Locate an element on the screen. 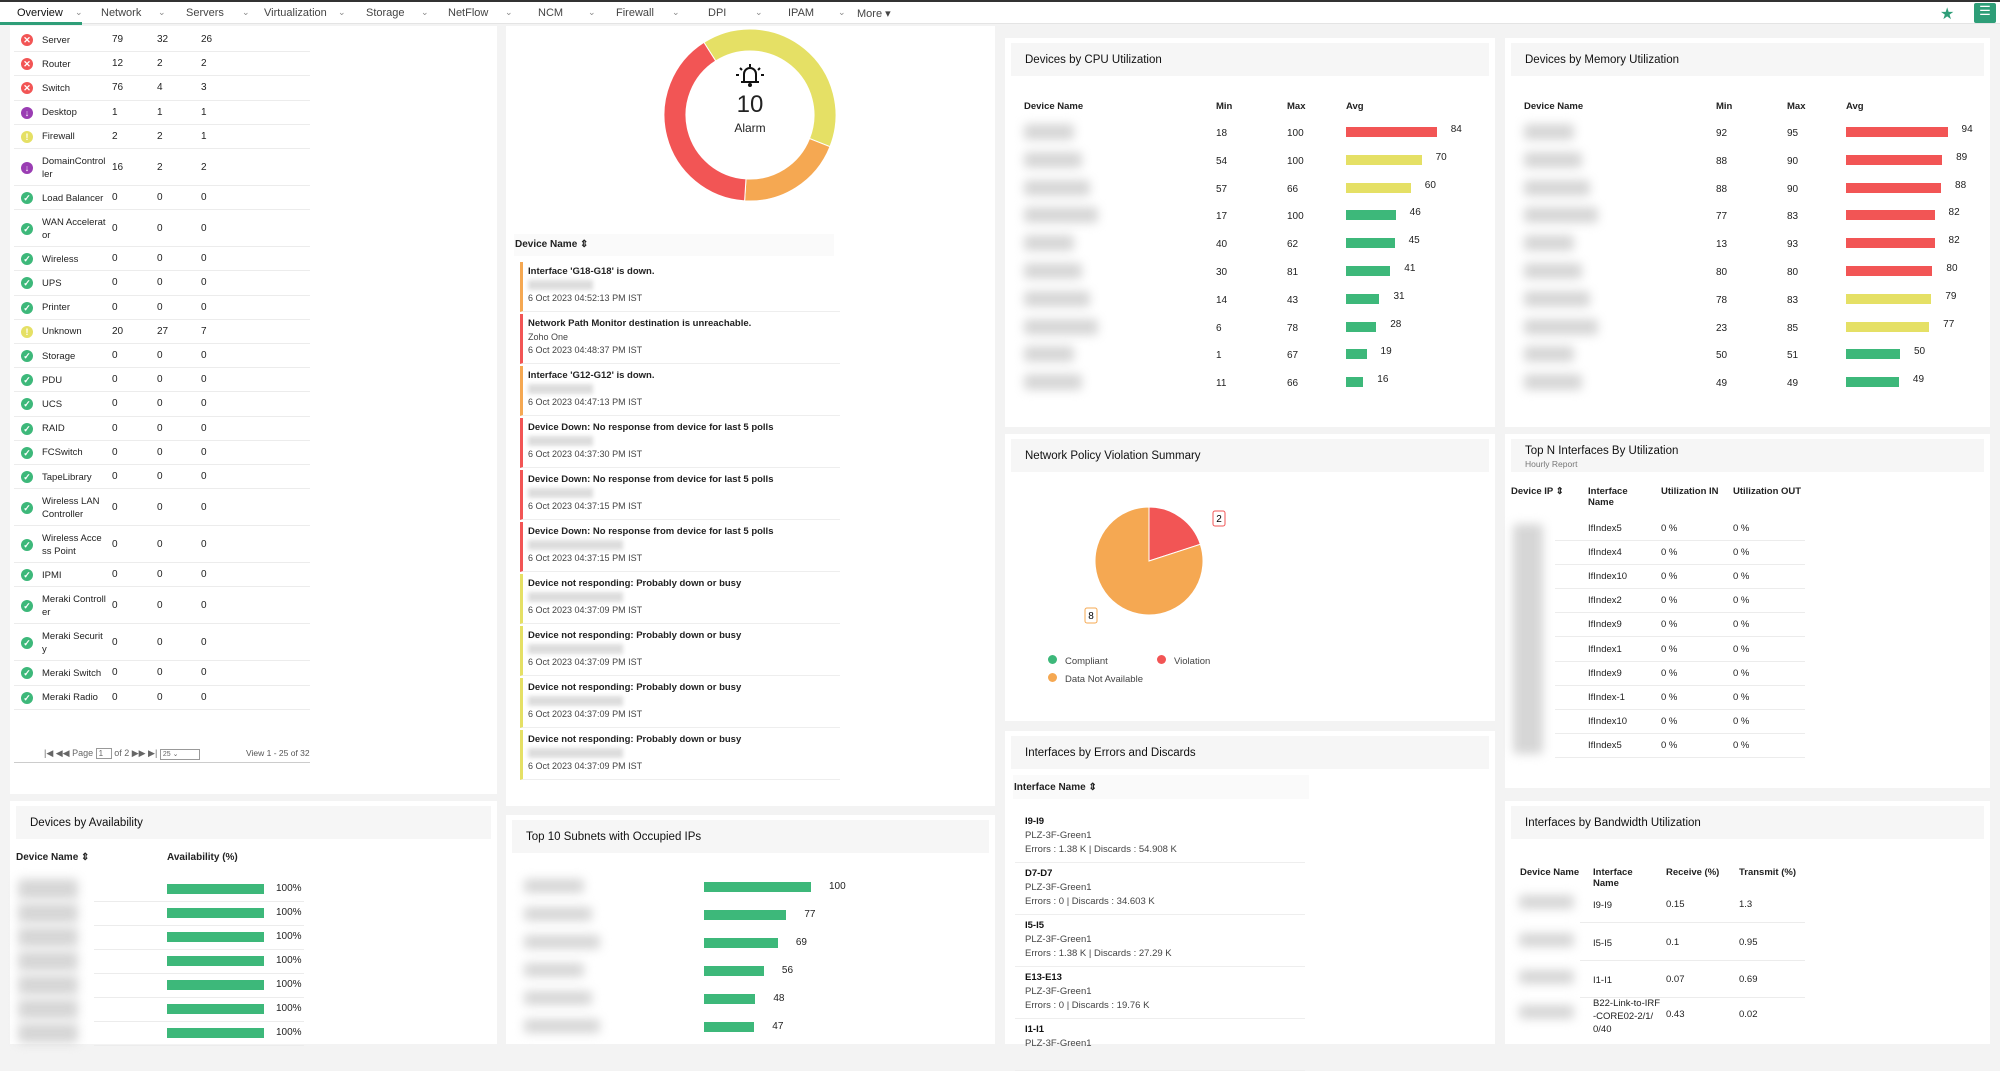 The width and height of the screenshot is (2000, 1071). col-interface-name: Interface Name ⇕ is located at coordinates (1055, 787).